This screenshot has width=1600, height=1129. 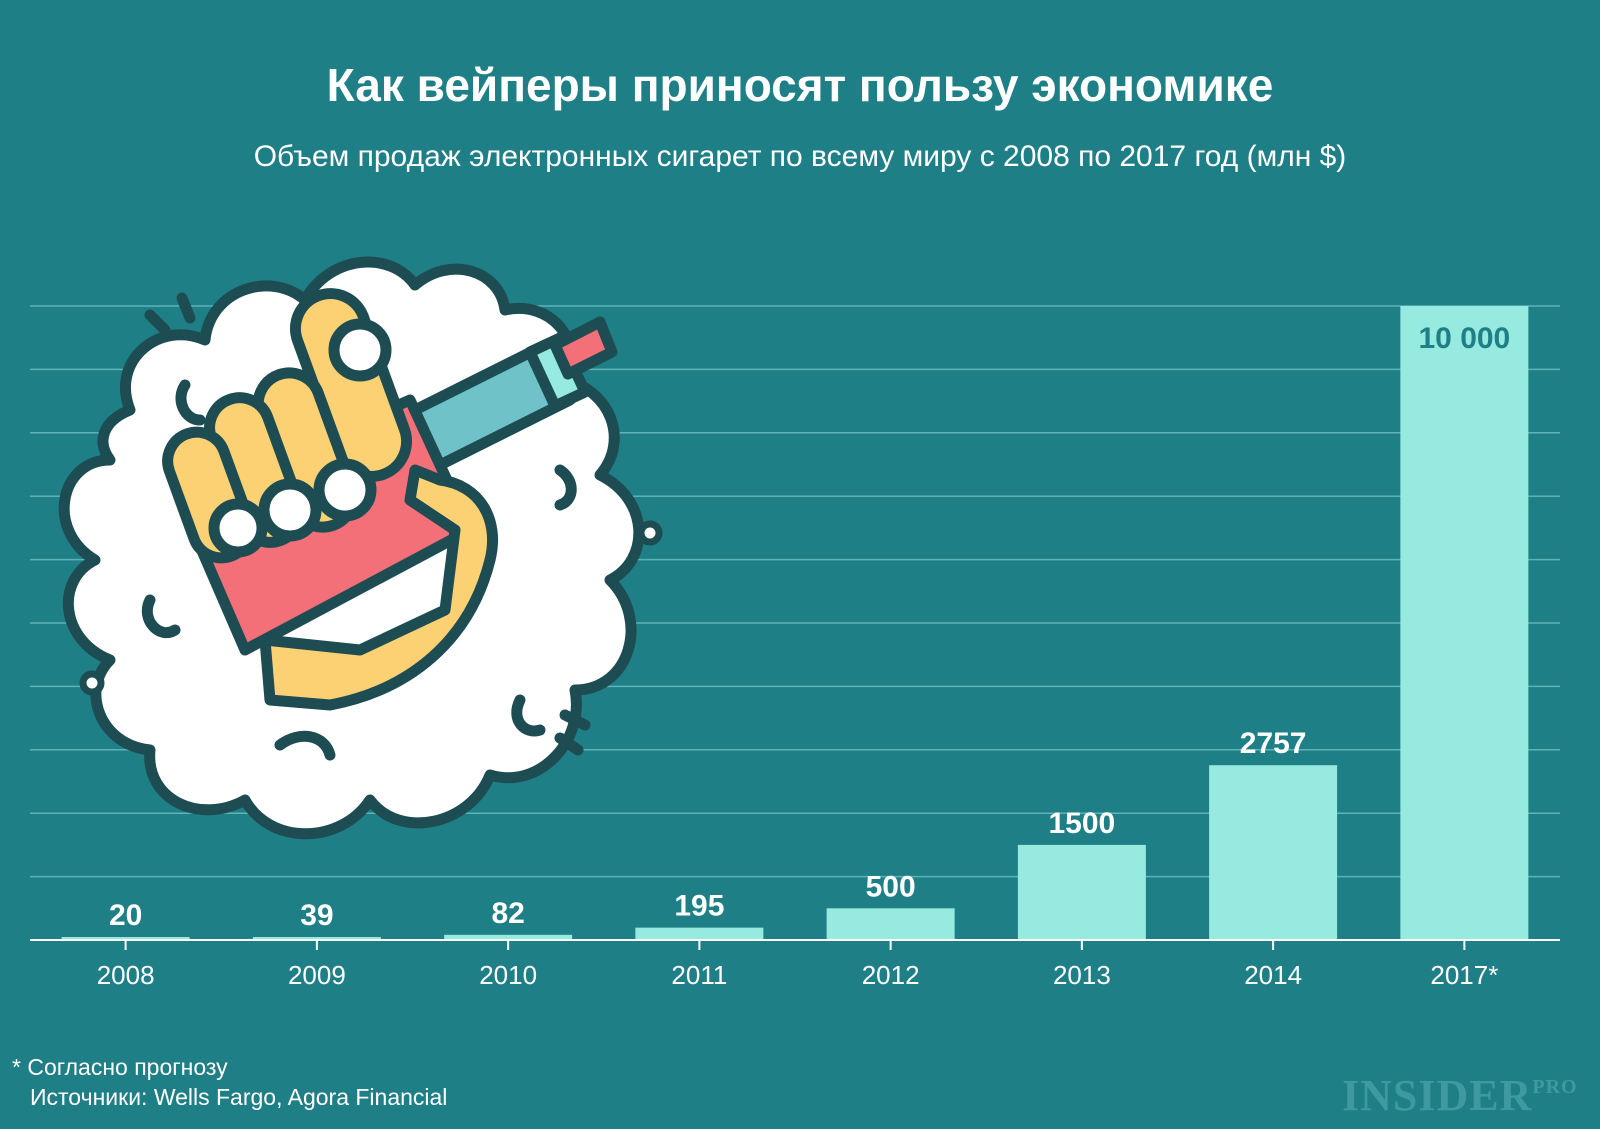 What do you see at coordinates (1555, 1087) in the screenshot?
I see `logo-suffix: PRO` at bounding box center [1555, 1087].